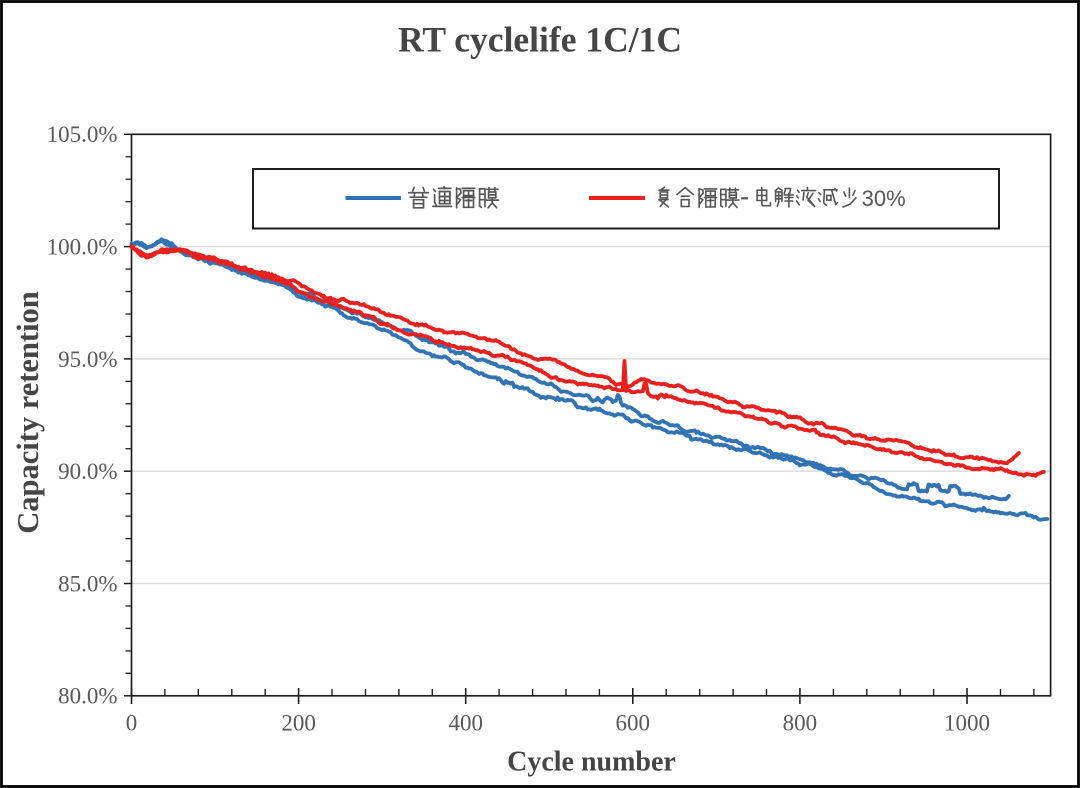  I want to click on svg-text: 105.0%, so click(82, 134).